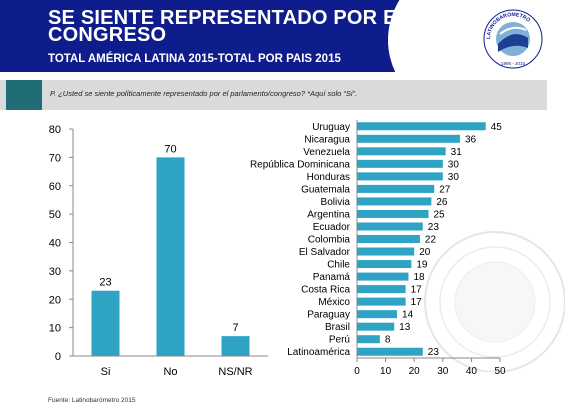  I want to click on data-label: 36, so click(471, 139).